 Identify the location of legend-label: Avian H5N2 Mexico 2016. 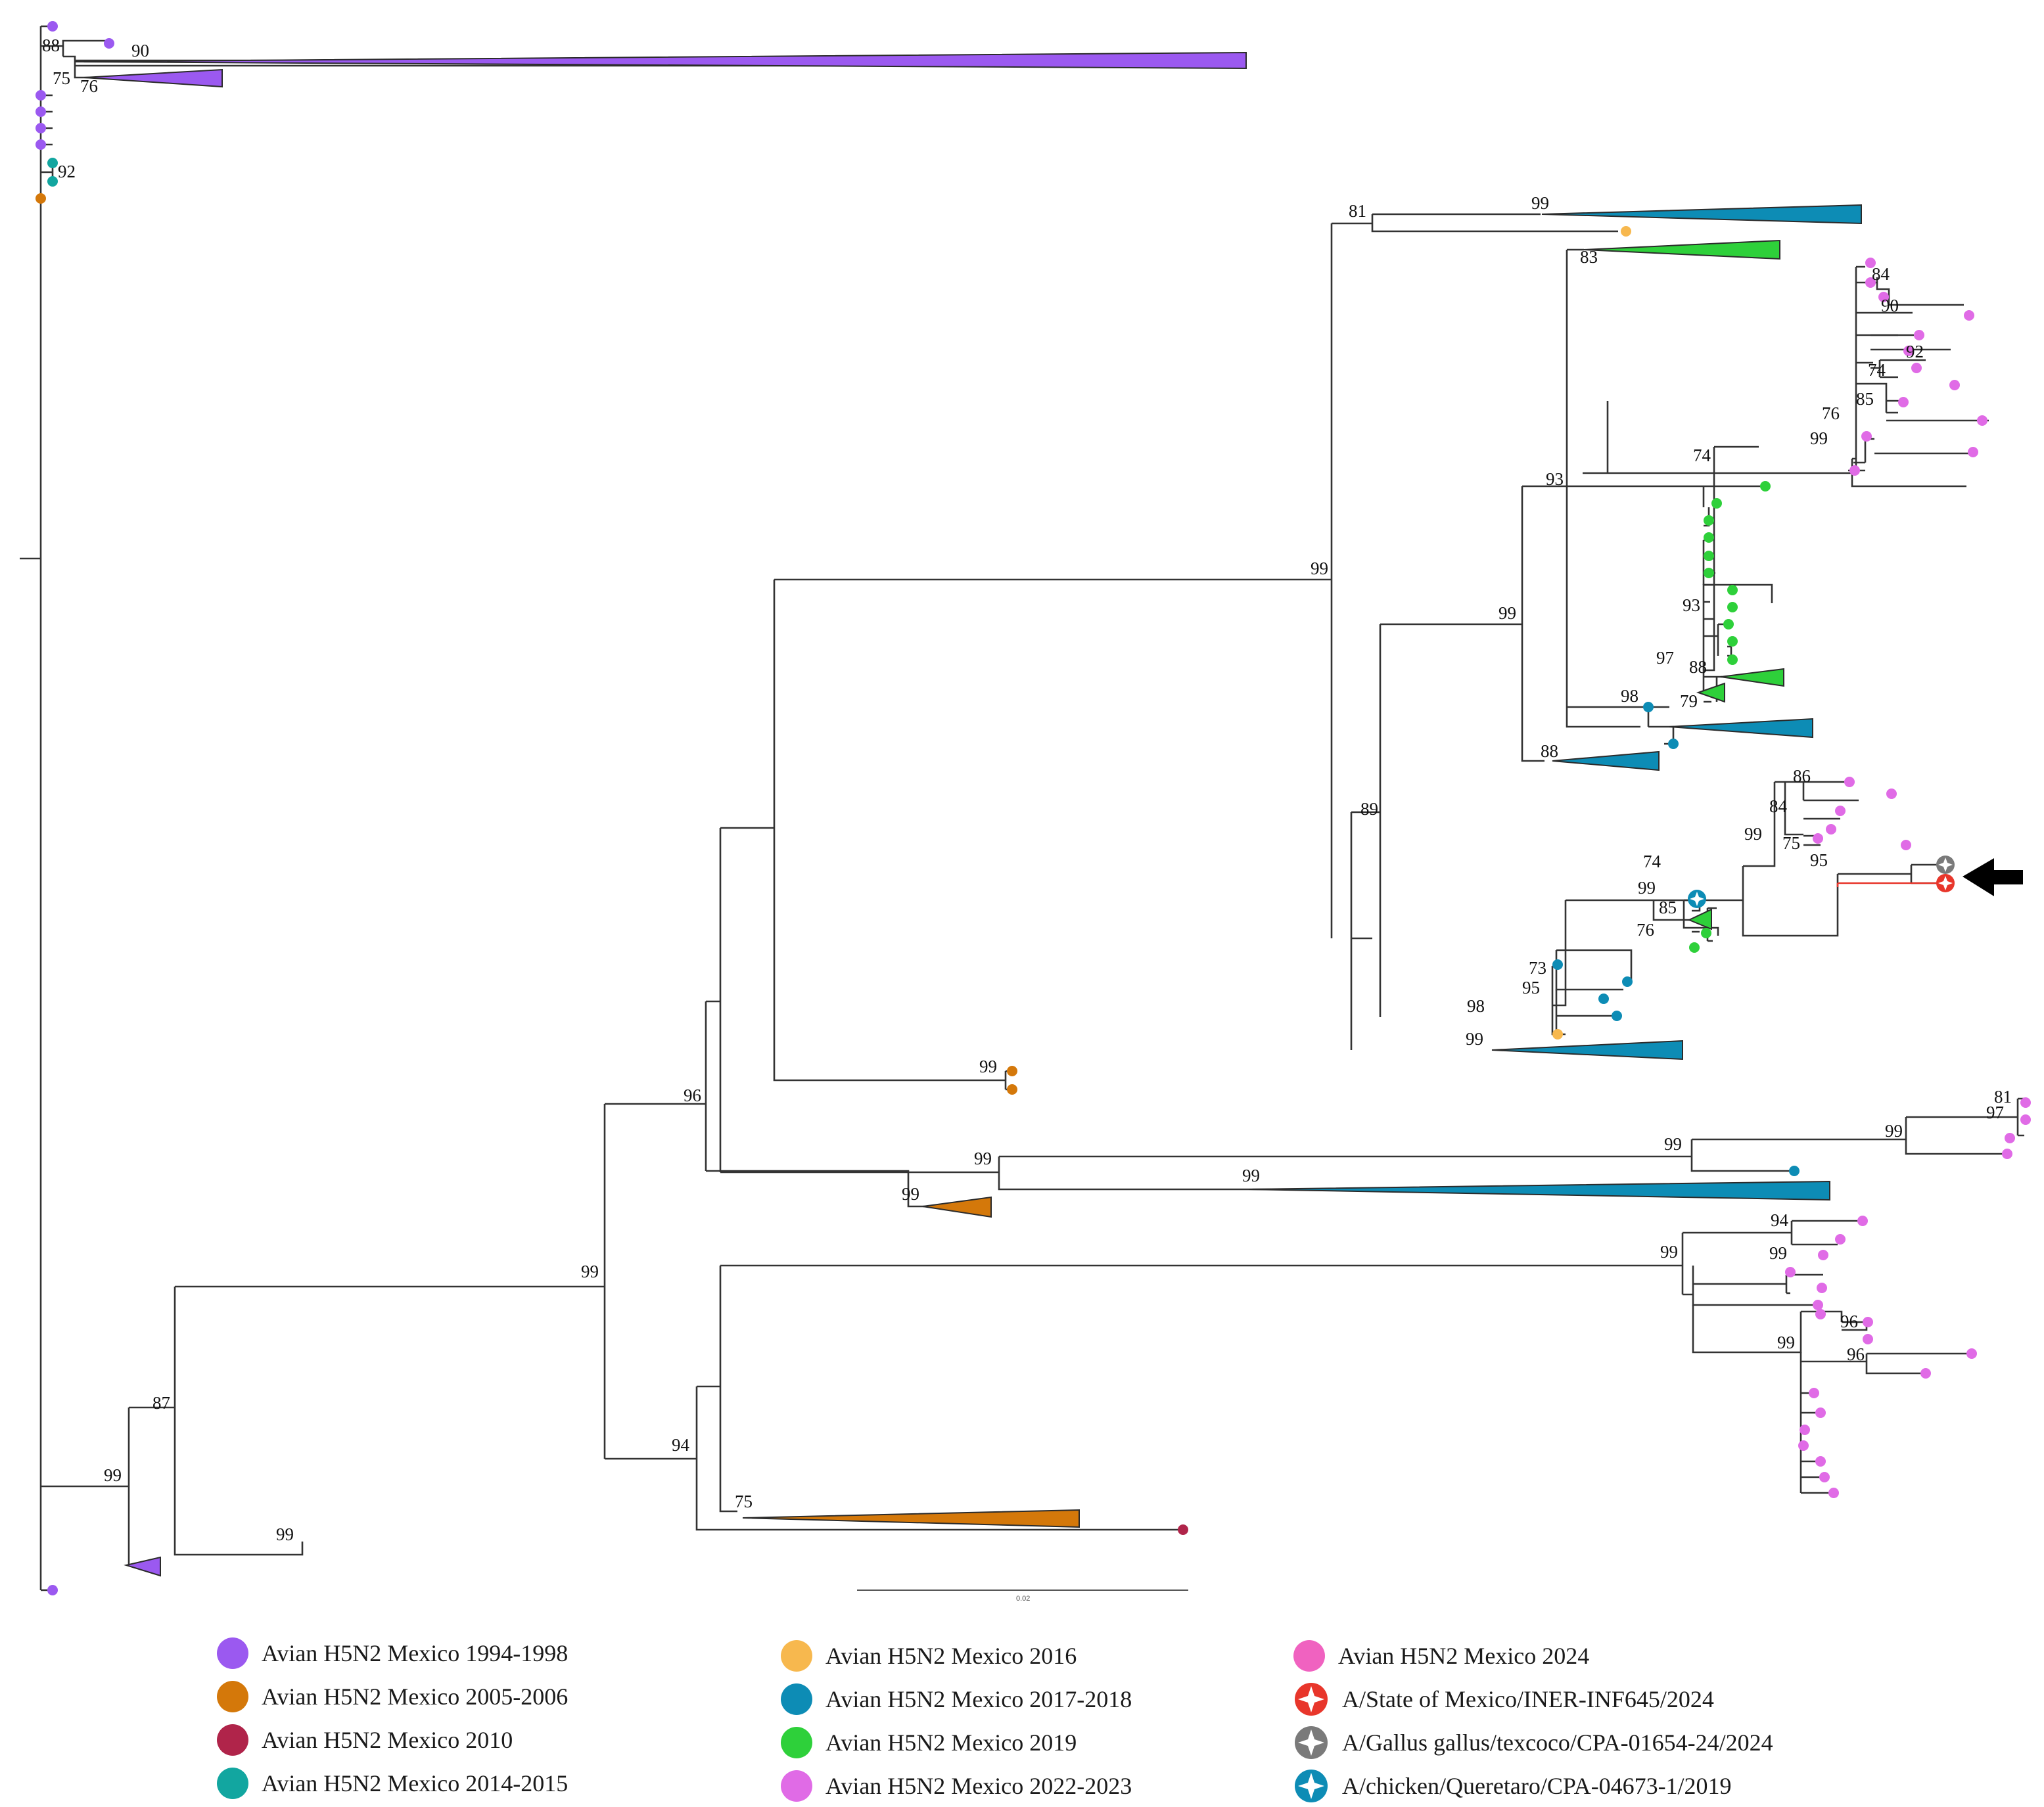
(951, 1656).